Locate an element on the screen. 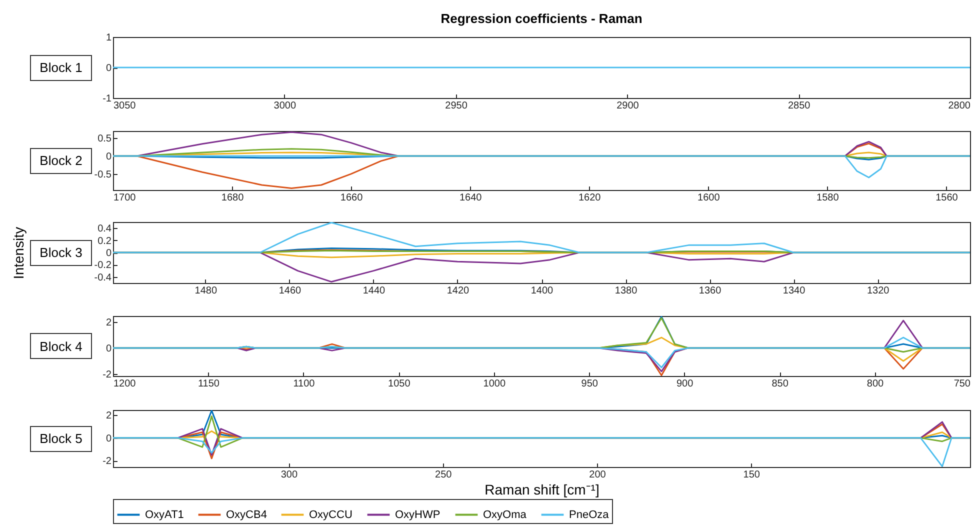 The image size is (979, 527). x-tick-label: 1640 is located at coordinates (470, 198).